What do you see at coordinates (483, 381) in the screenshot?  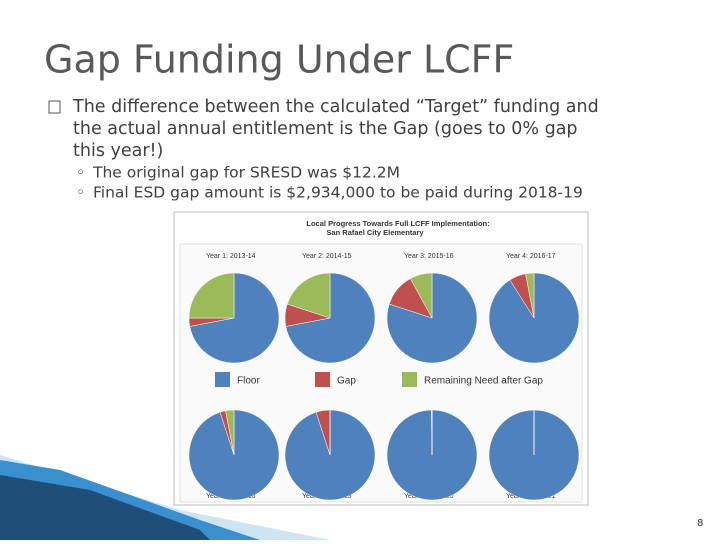 I see `legend-label: Remaining Need after Gap` at bounding box center [483, 381].